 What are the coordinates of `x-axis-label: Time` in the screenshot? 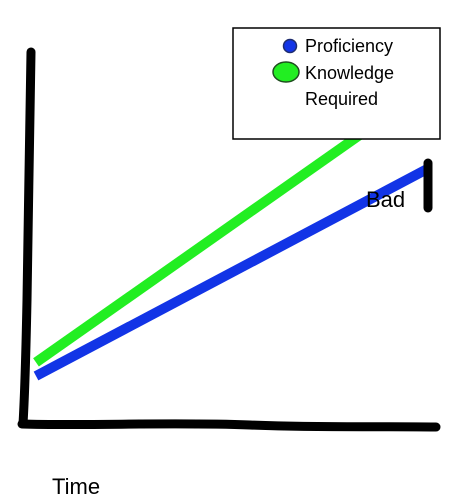 It's located at (76, 486).